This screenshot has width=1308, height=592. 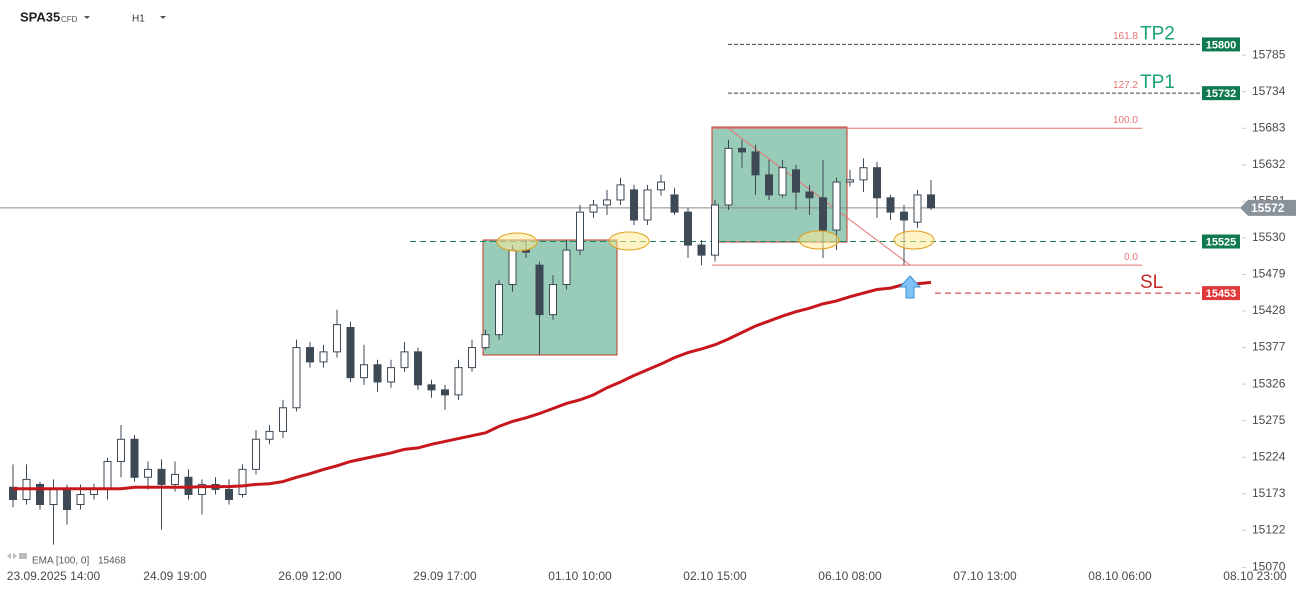 I want to click on y-tick-label: 15734, so click(x=1269, y=91).